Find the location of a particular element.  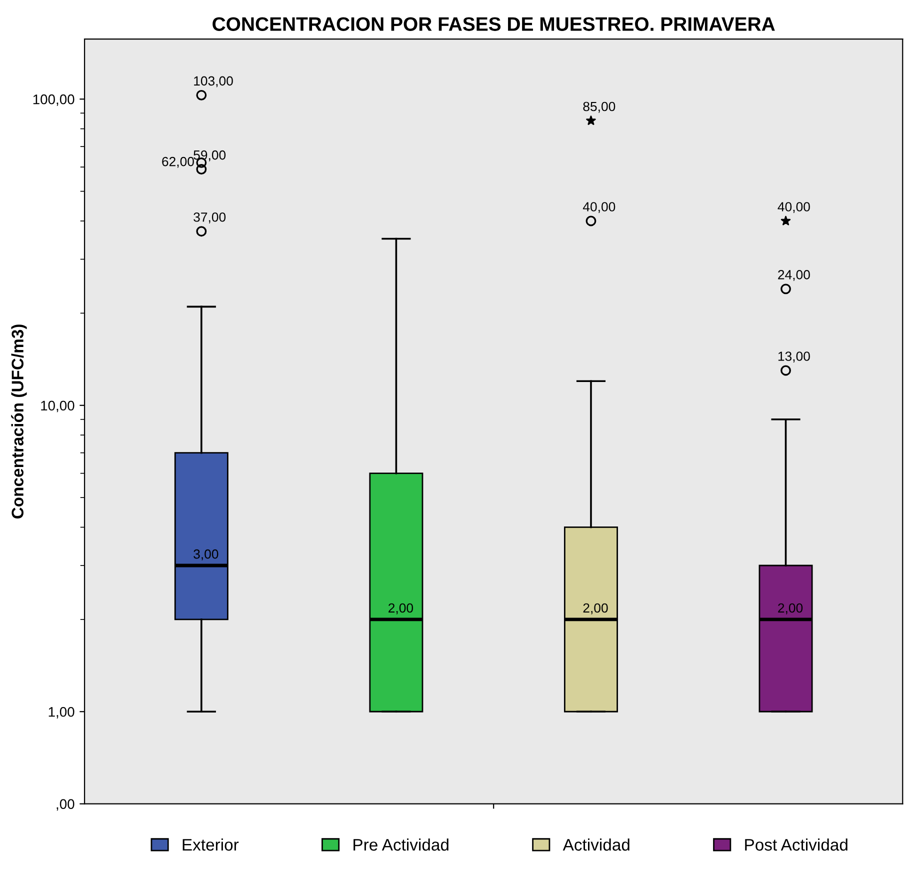

annotation: 3,00 is located at coordinates (206, 554).